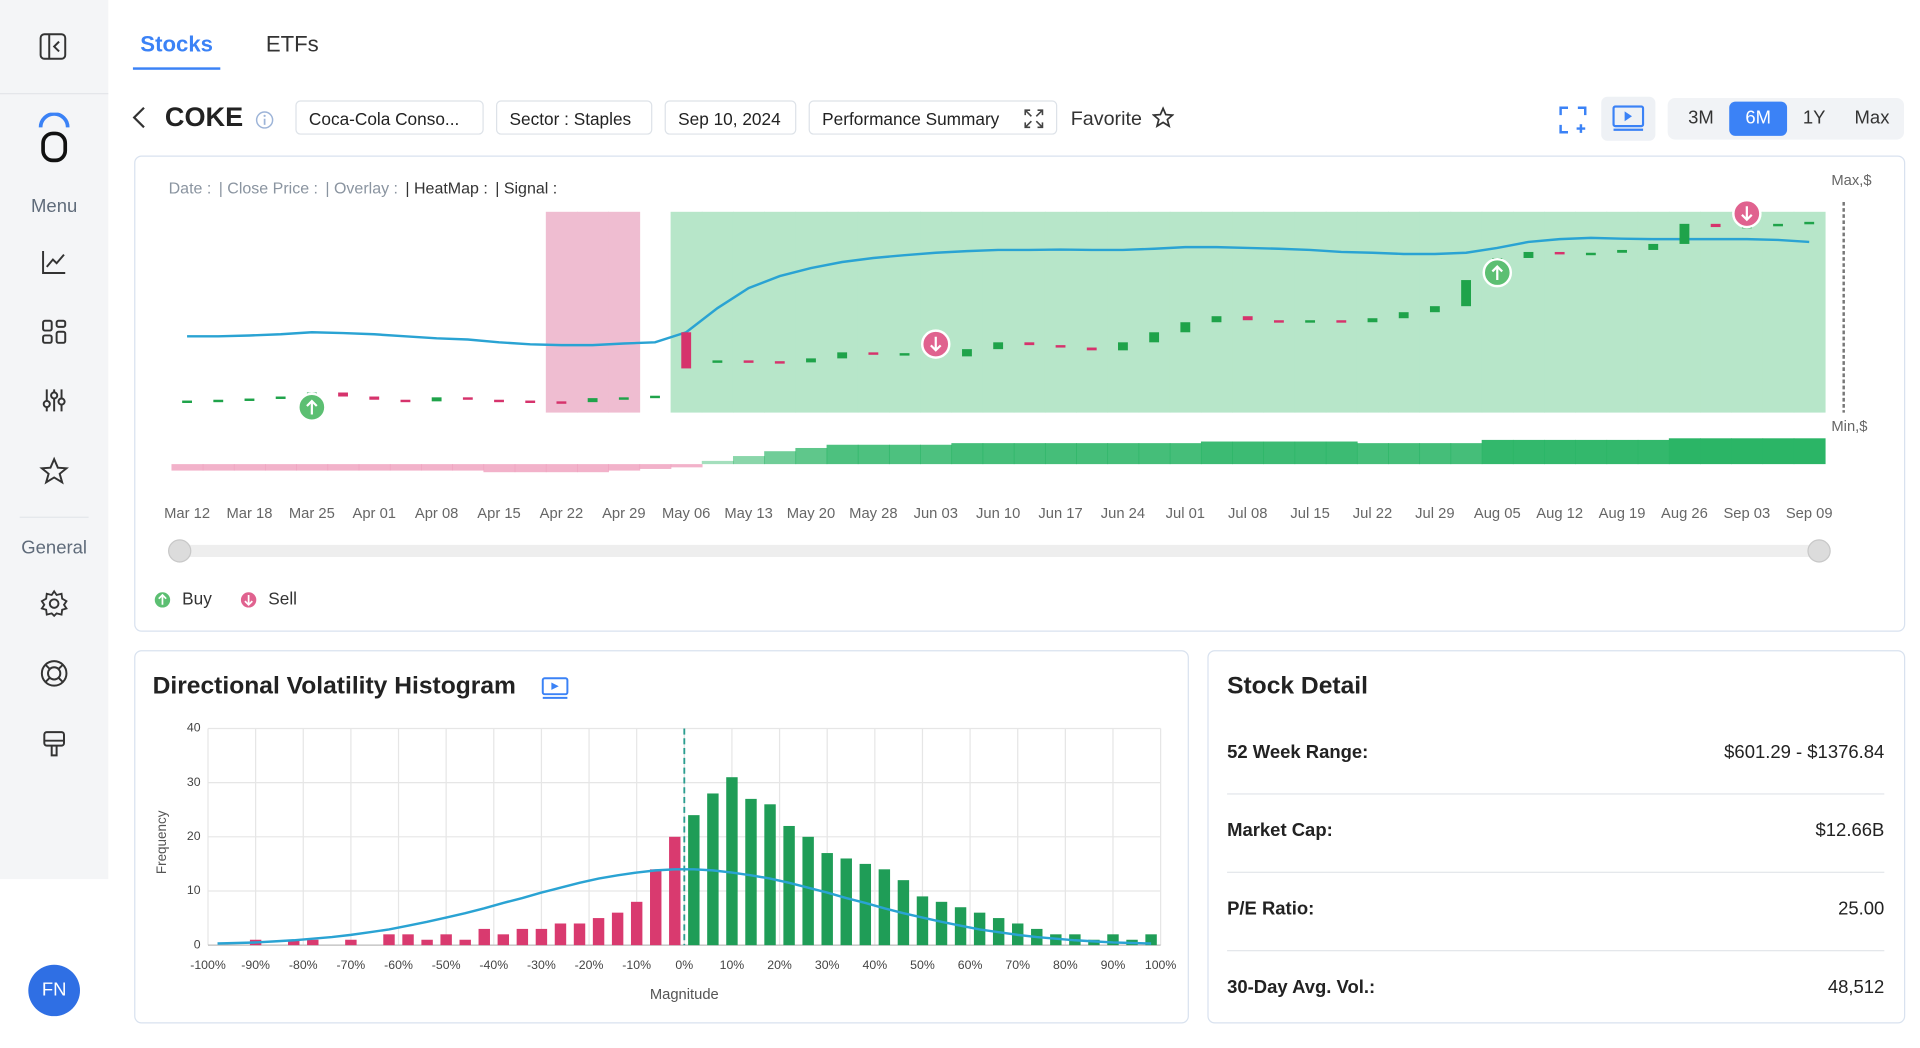 This screenshot has height=1048, width=1920. I want to click on detail-row: Market Cap: $12.66B, so click(1555, 830).